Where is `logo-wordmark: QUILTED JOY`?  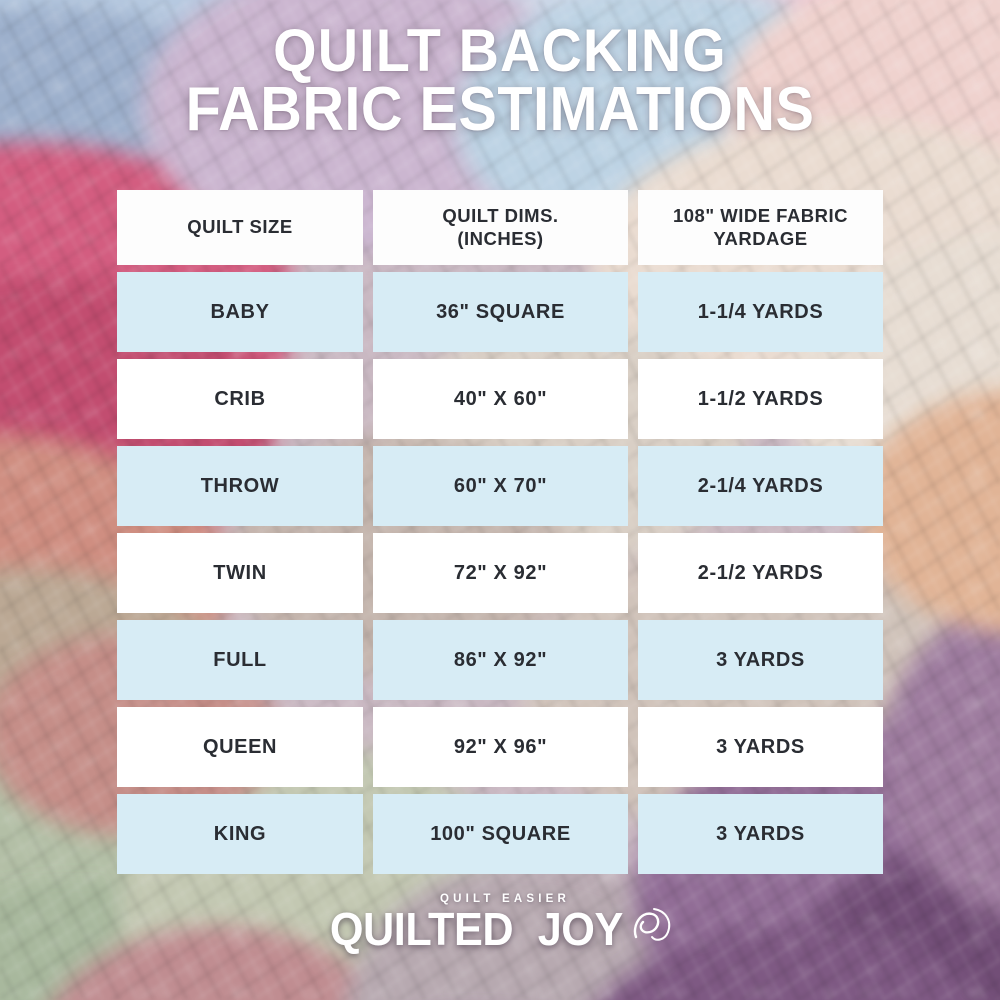 logo-wordmark: QUILTED JOY is located at coordinates (500, 929).